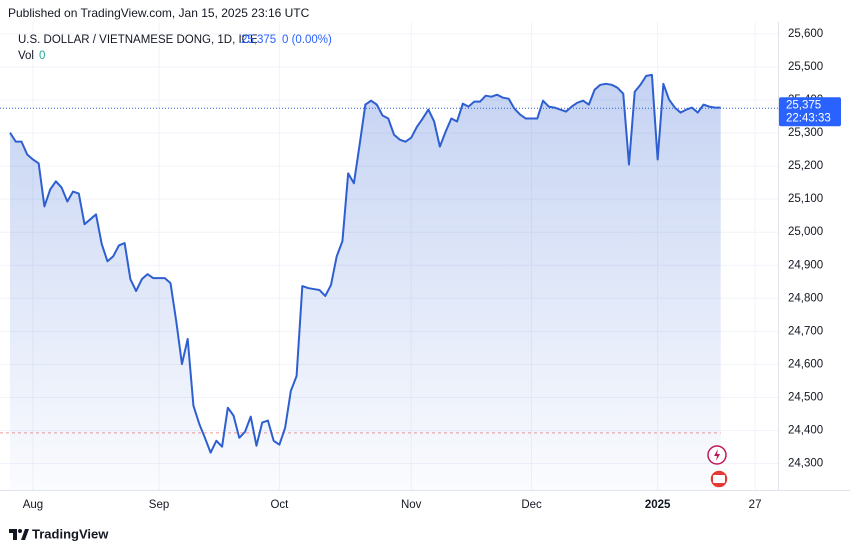  Describe the element at coordinates (805, 331) in the screenshot. I see `y-tick-label: 24,700` at that location.